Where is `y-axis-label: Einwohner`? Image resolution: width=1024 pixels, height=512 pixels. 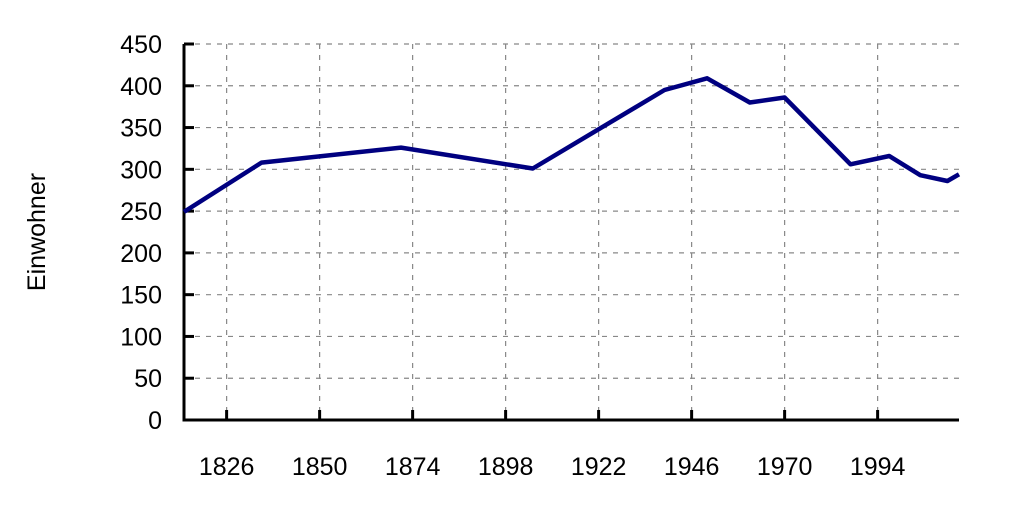
y-axis-label: Einwohner is located at coordinates (37, 232).